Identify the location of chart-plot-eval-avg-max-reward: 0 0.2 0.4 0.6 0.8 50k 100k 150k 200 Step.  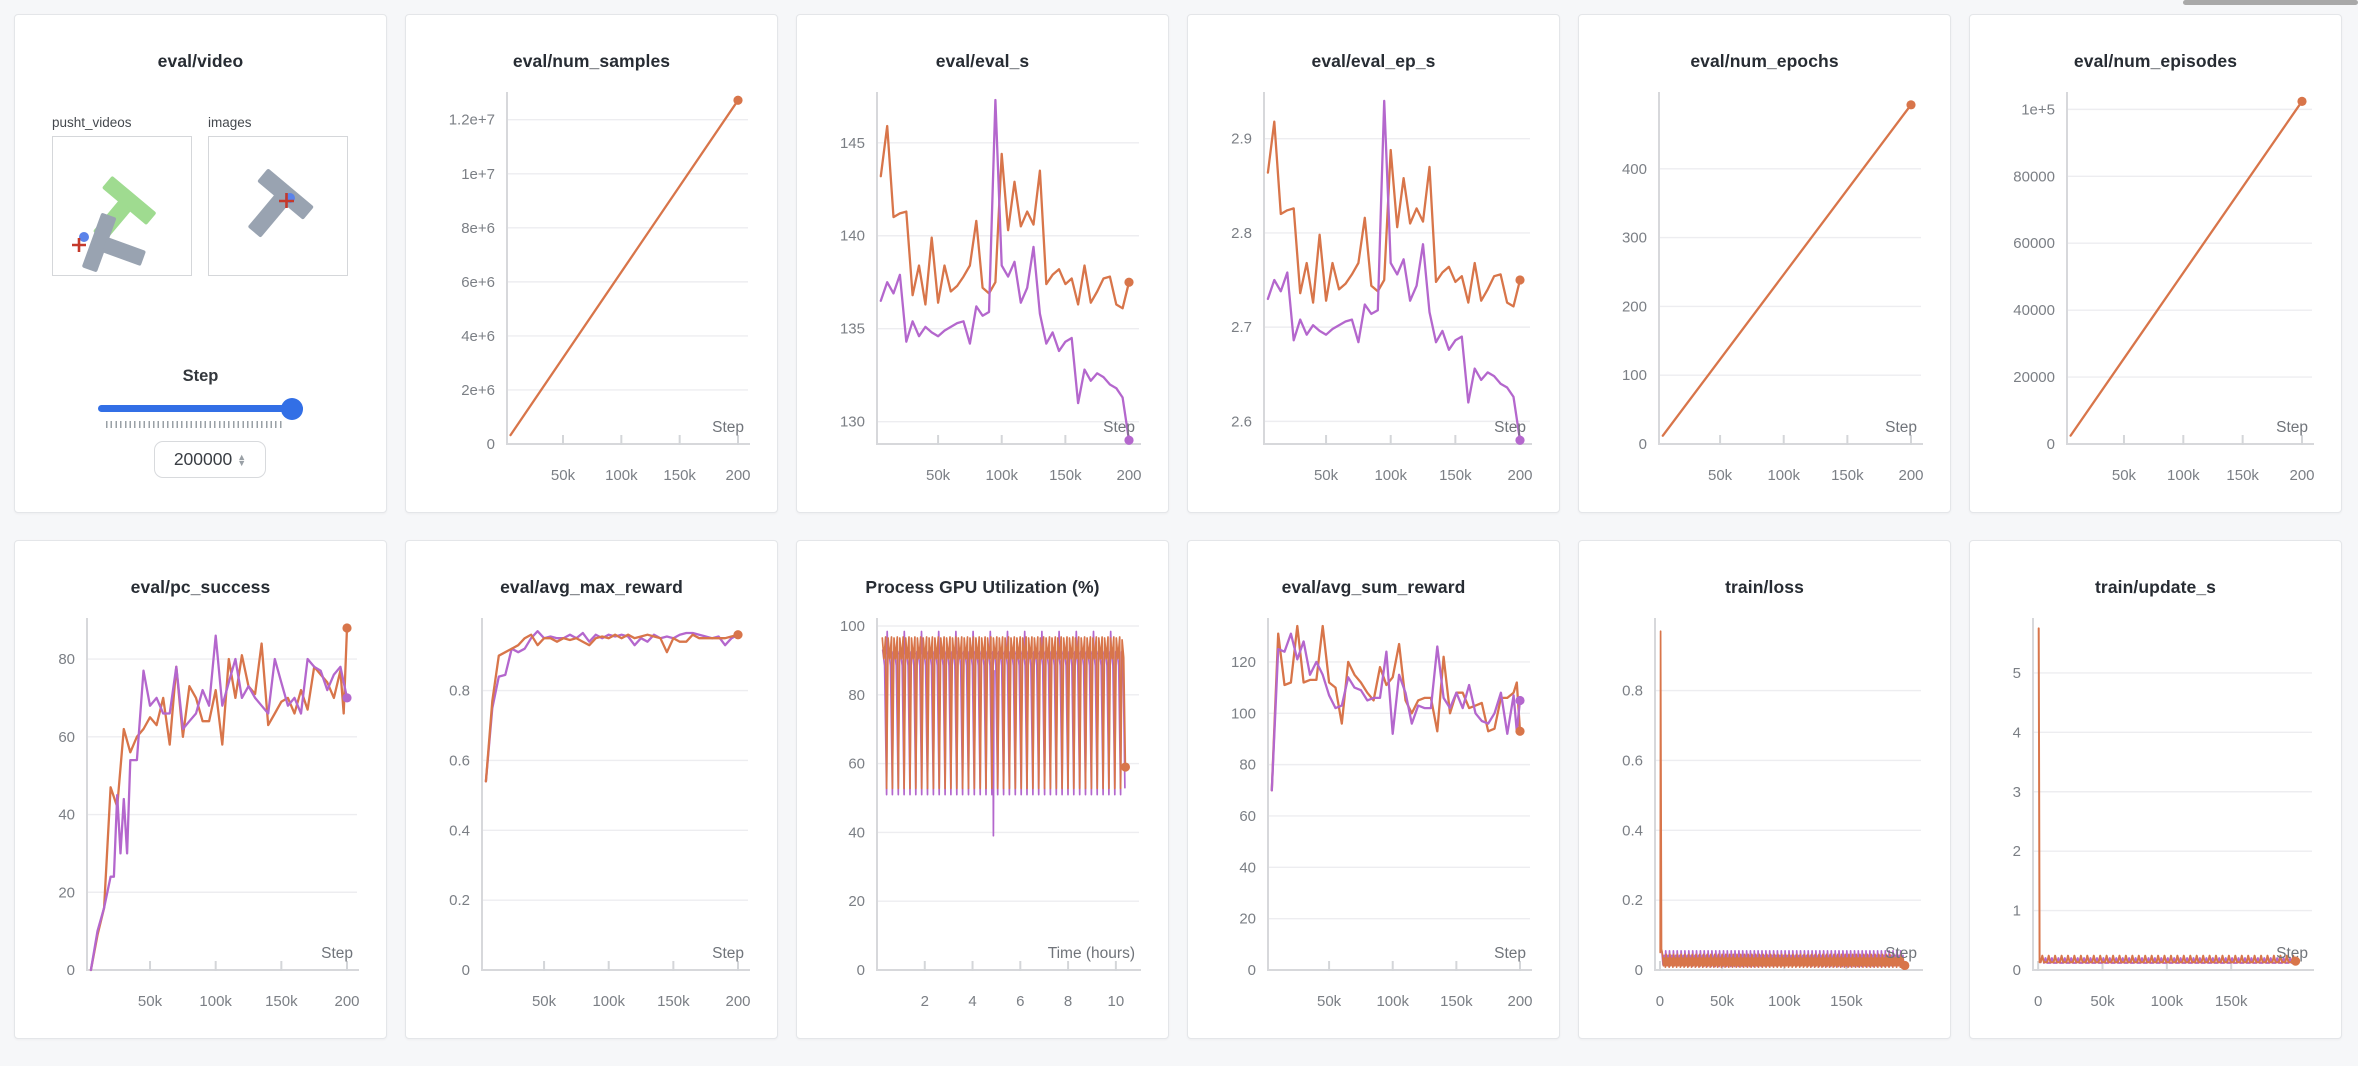
(591, 822).